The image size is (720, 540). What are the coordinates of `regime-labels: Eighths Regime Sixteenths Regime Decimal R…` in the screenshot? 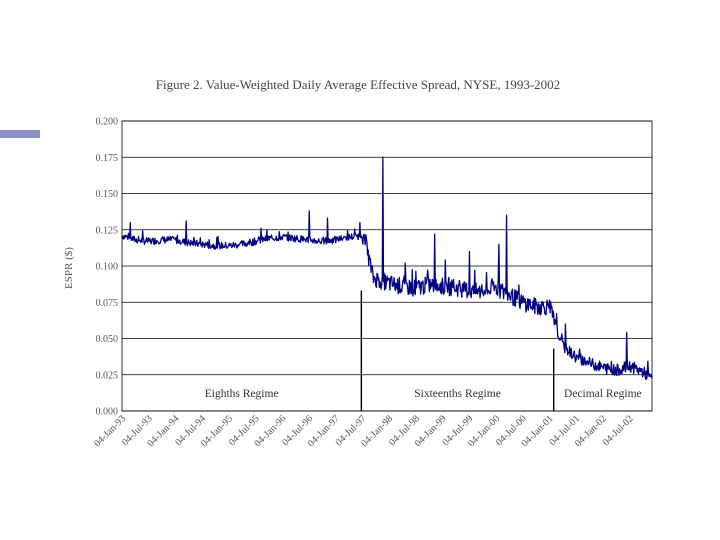 It's located at (423, 394).